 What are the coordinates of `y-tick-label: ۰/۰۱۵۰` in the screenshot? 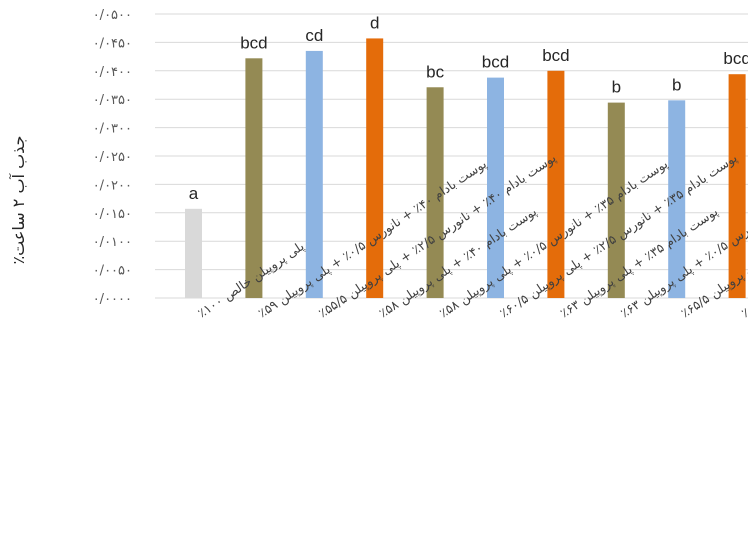 It's located at (112, 214).